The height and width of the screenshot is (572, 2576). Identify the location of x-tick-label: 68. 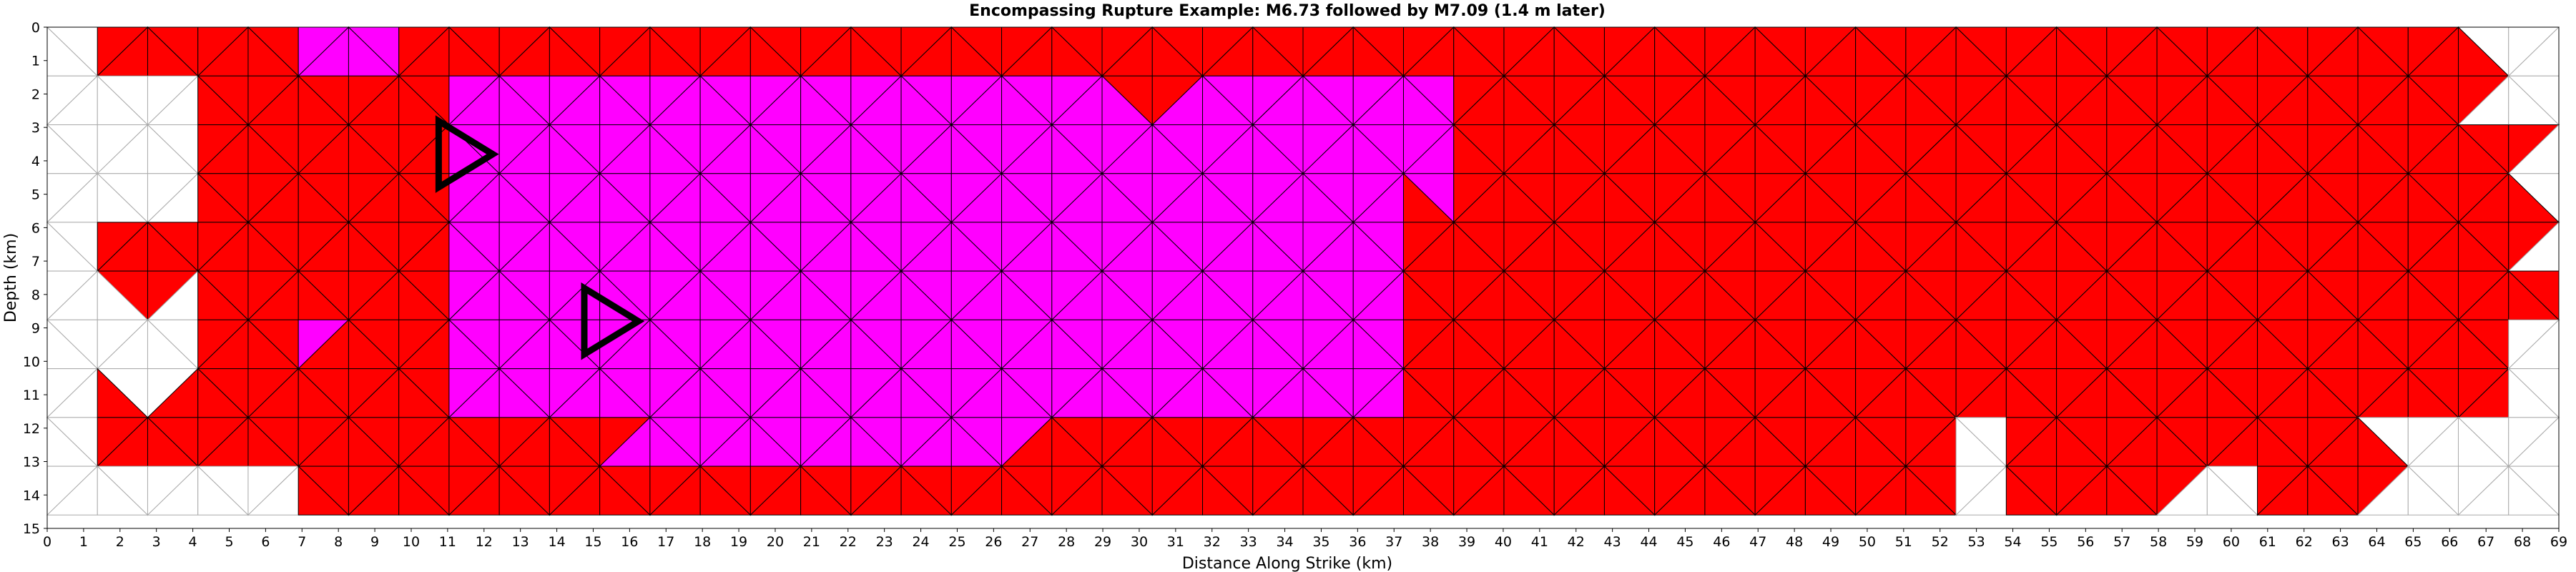
(2522, 542).